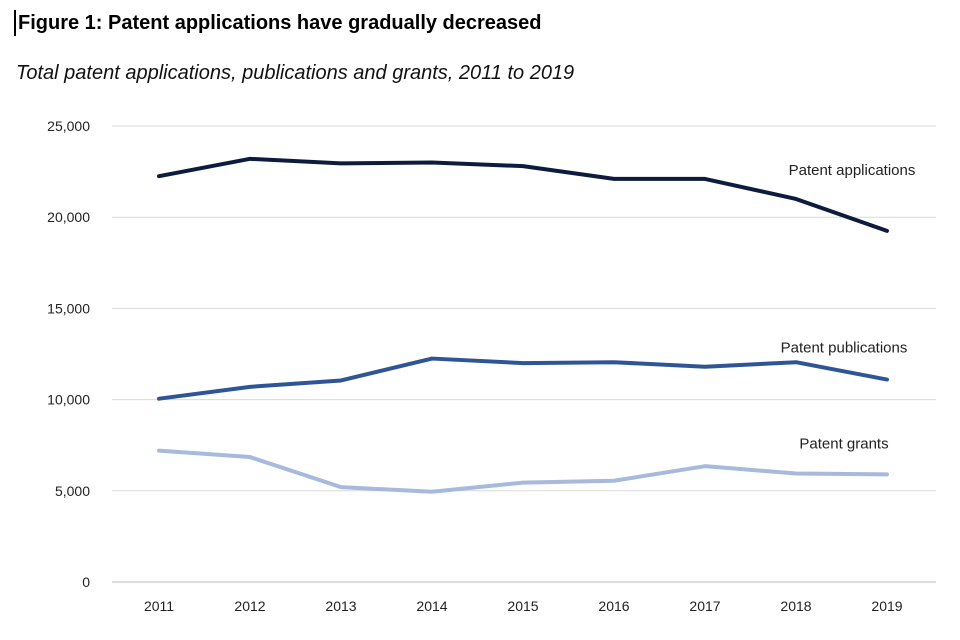 The height and width of the screenshot is (640, 960). What do you see at coordinates (844, 348) in the screenshot?
I see `series-label: Patent publications` at bounding box center [844, 348].